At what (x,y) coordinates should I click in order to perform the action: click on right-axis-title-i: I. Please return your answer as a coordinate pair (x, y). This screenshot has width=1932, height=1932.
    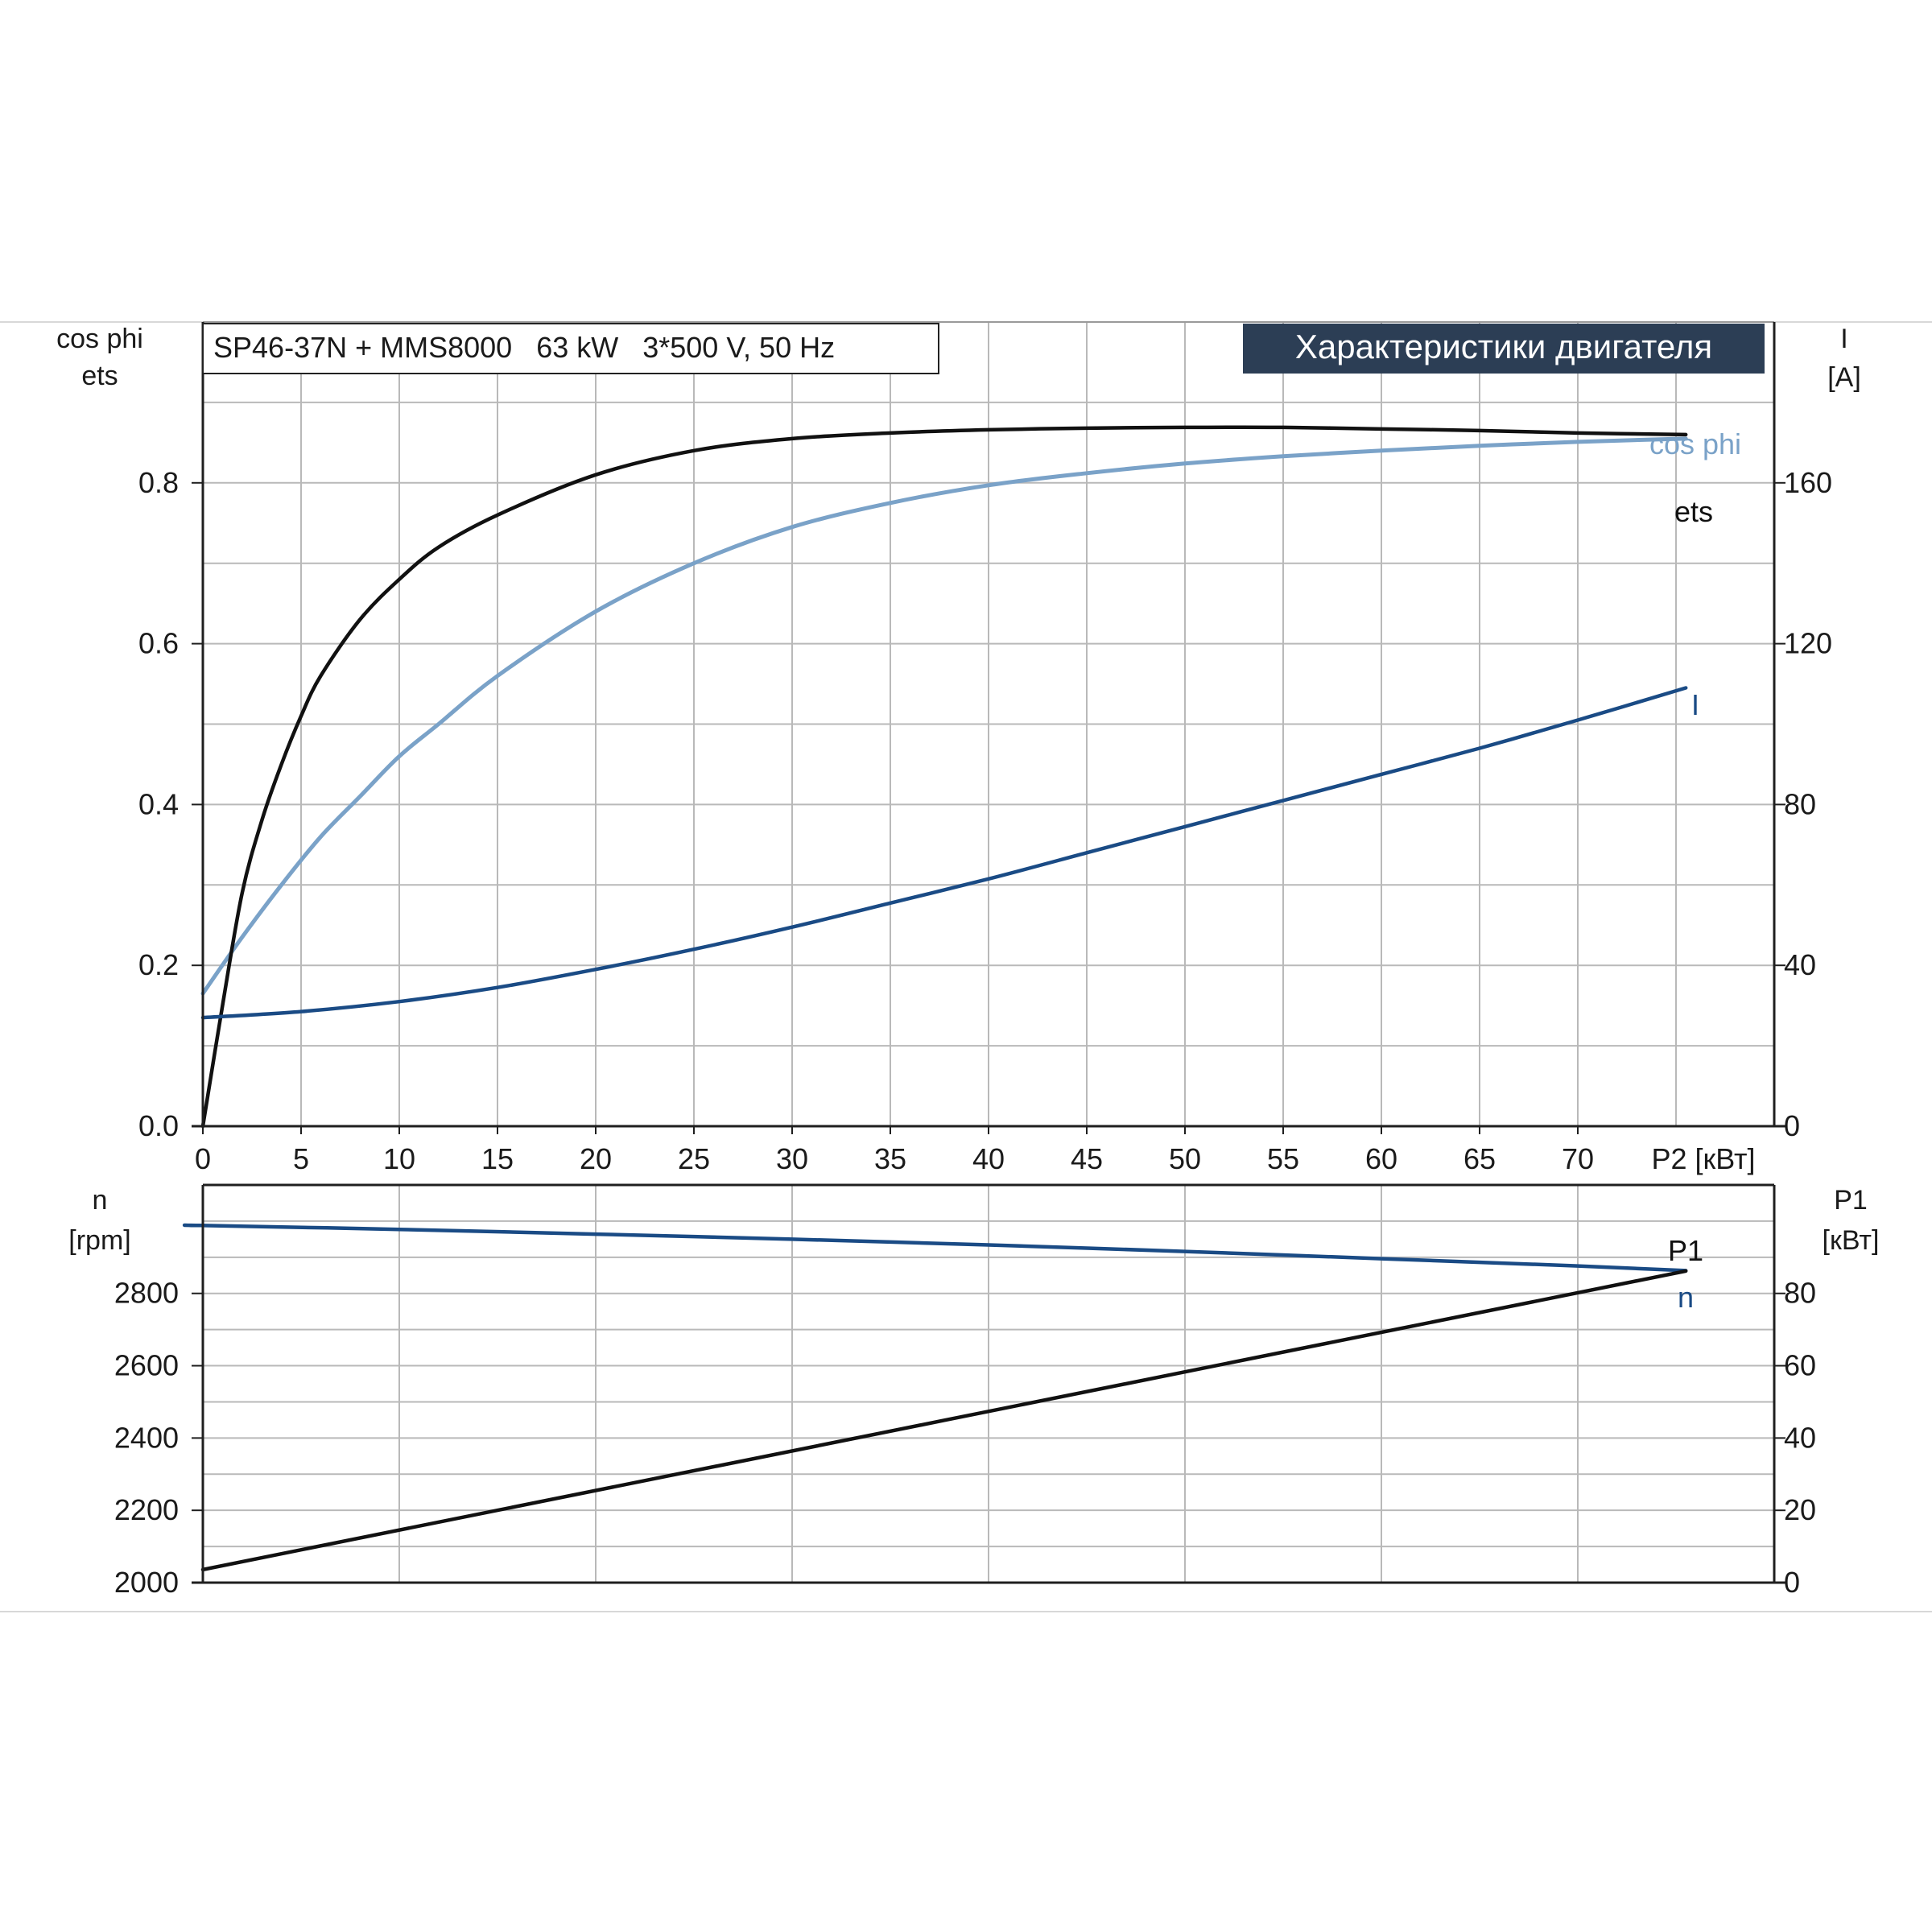
    Looking at the image, I should click on (1844, 339).